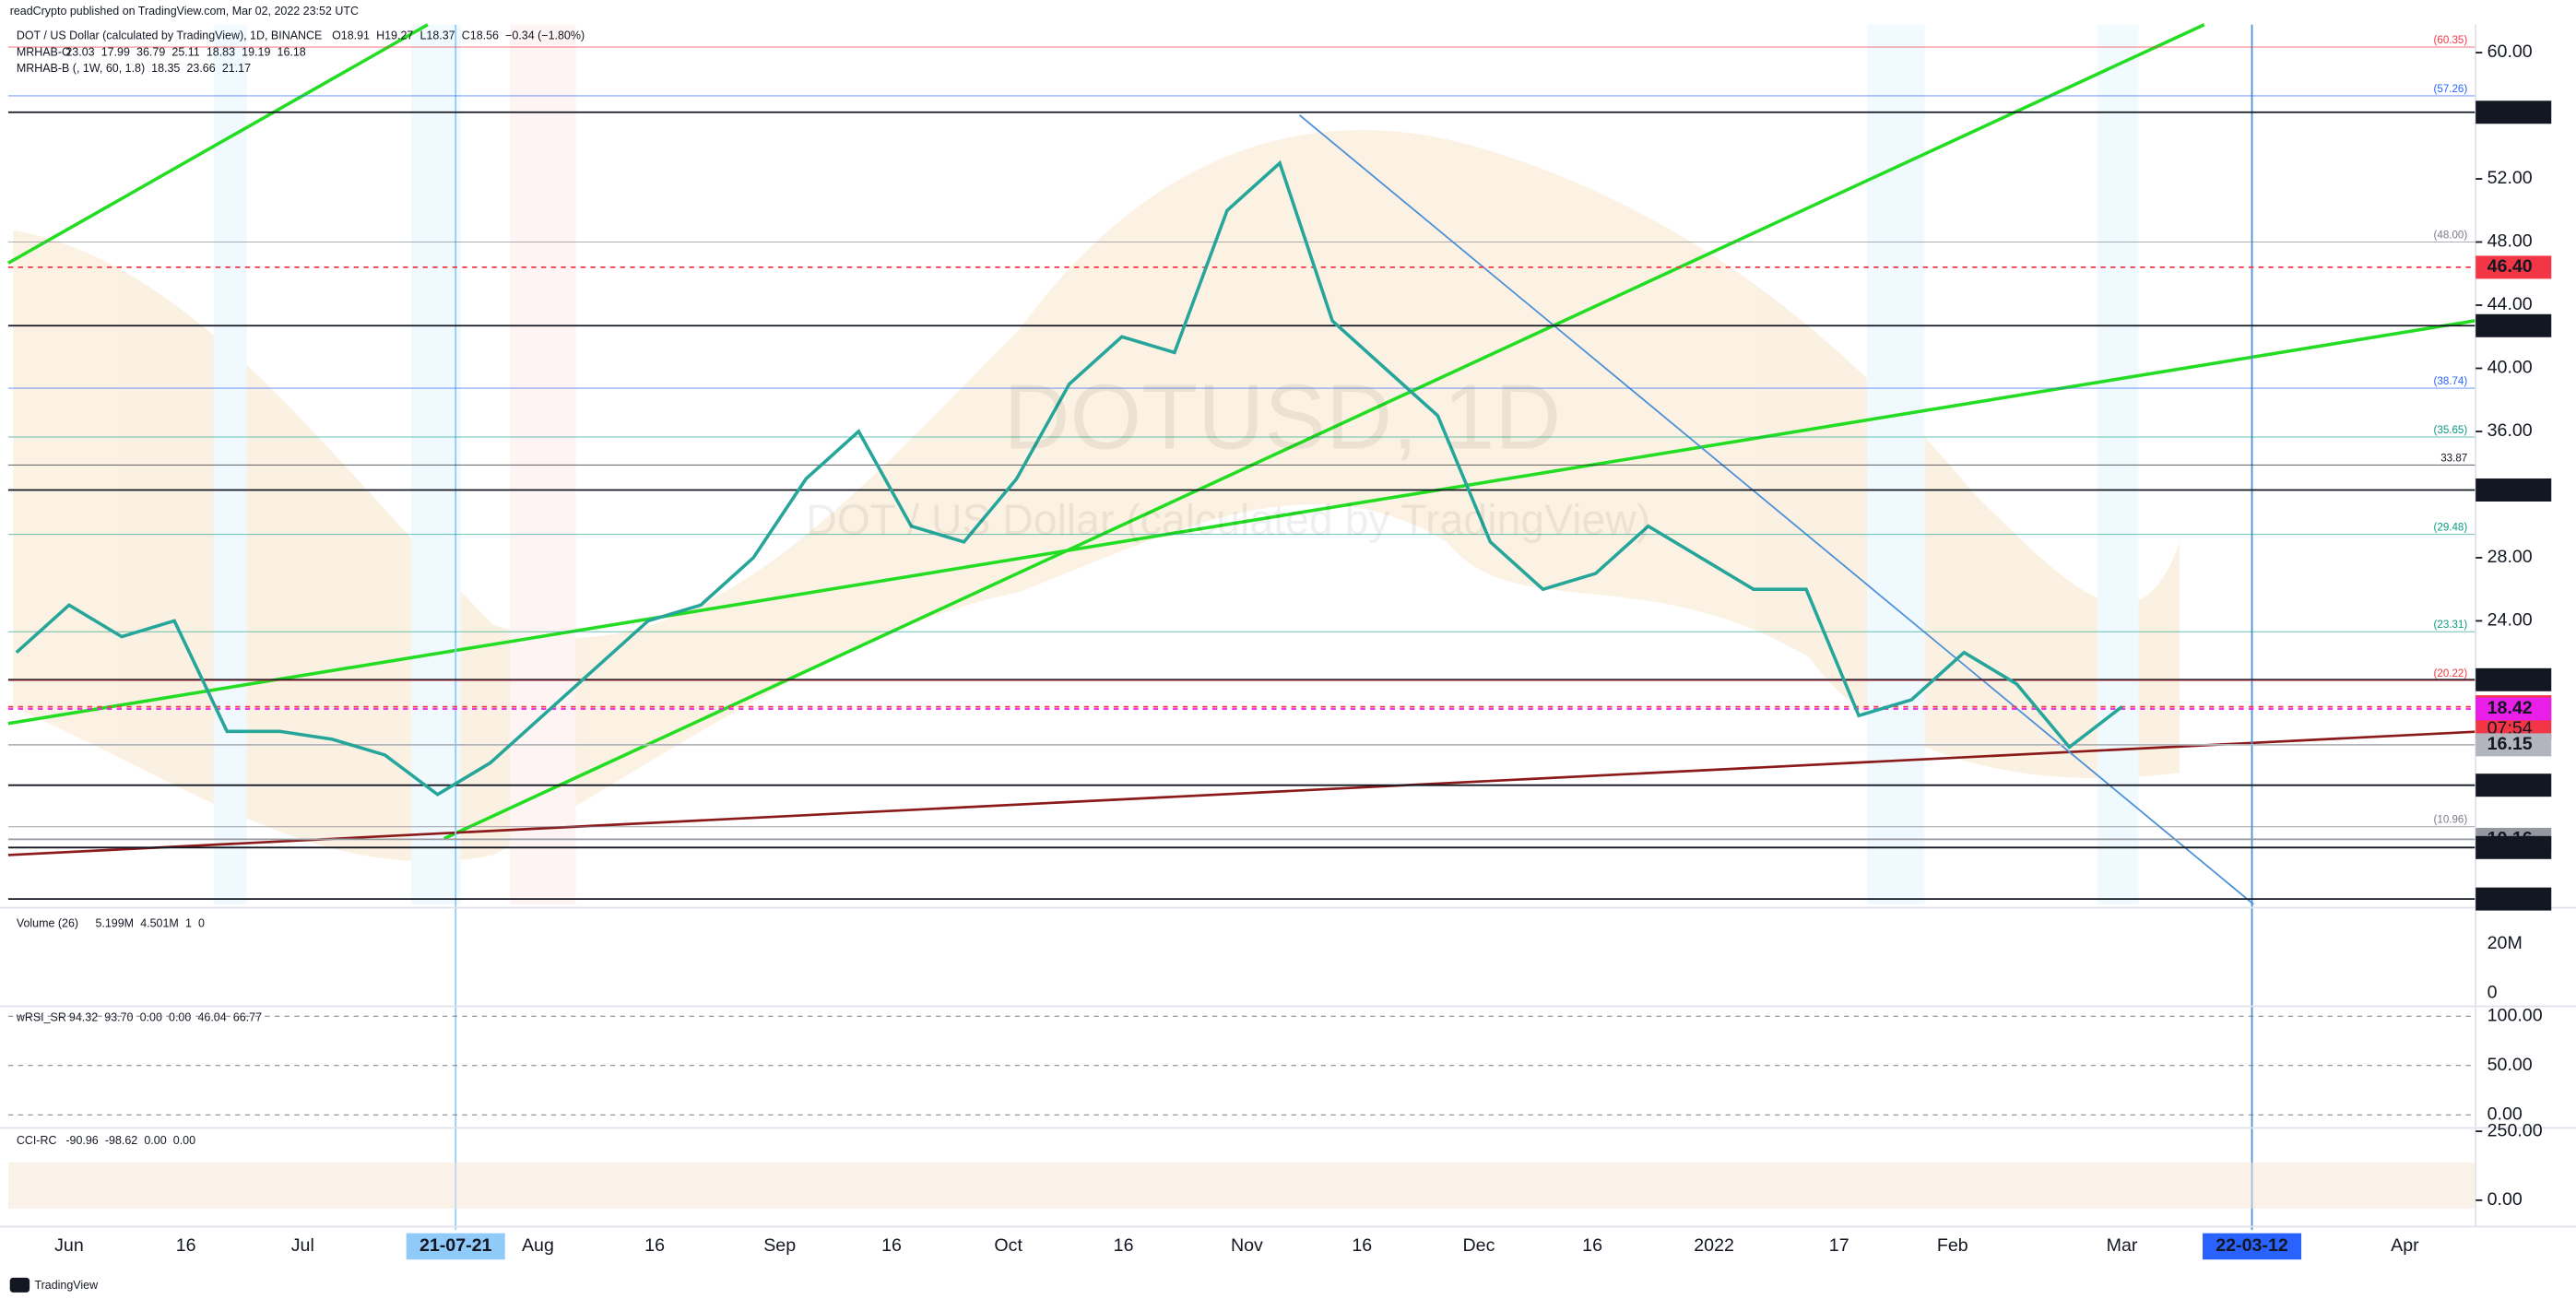  Describe the element at coordinates (2510, 620) in the screenshot. I see `y-tick-label: 24.00` at that location.